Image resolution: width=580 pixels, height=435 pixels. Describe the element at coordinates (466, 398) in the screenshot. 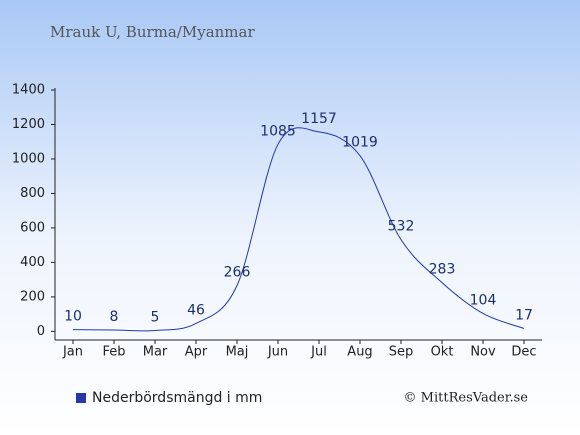

I see `credit: © MittResVader.se` at that location.